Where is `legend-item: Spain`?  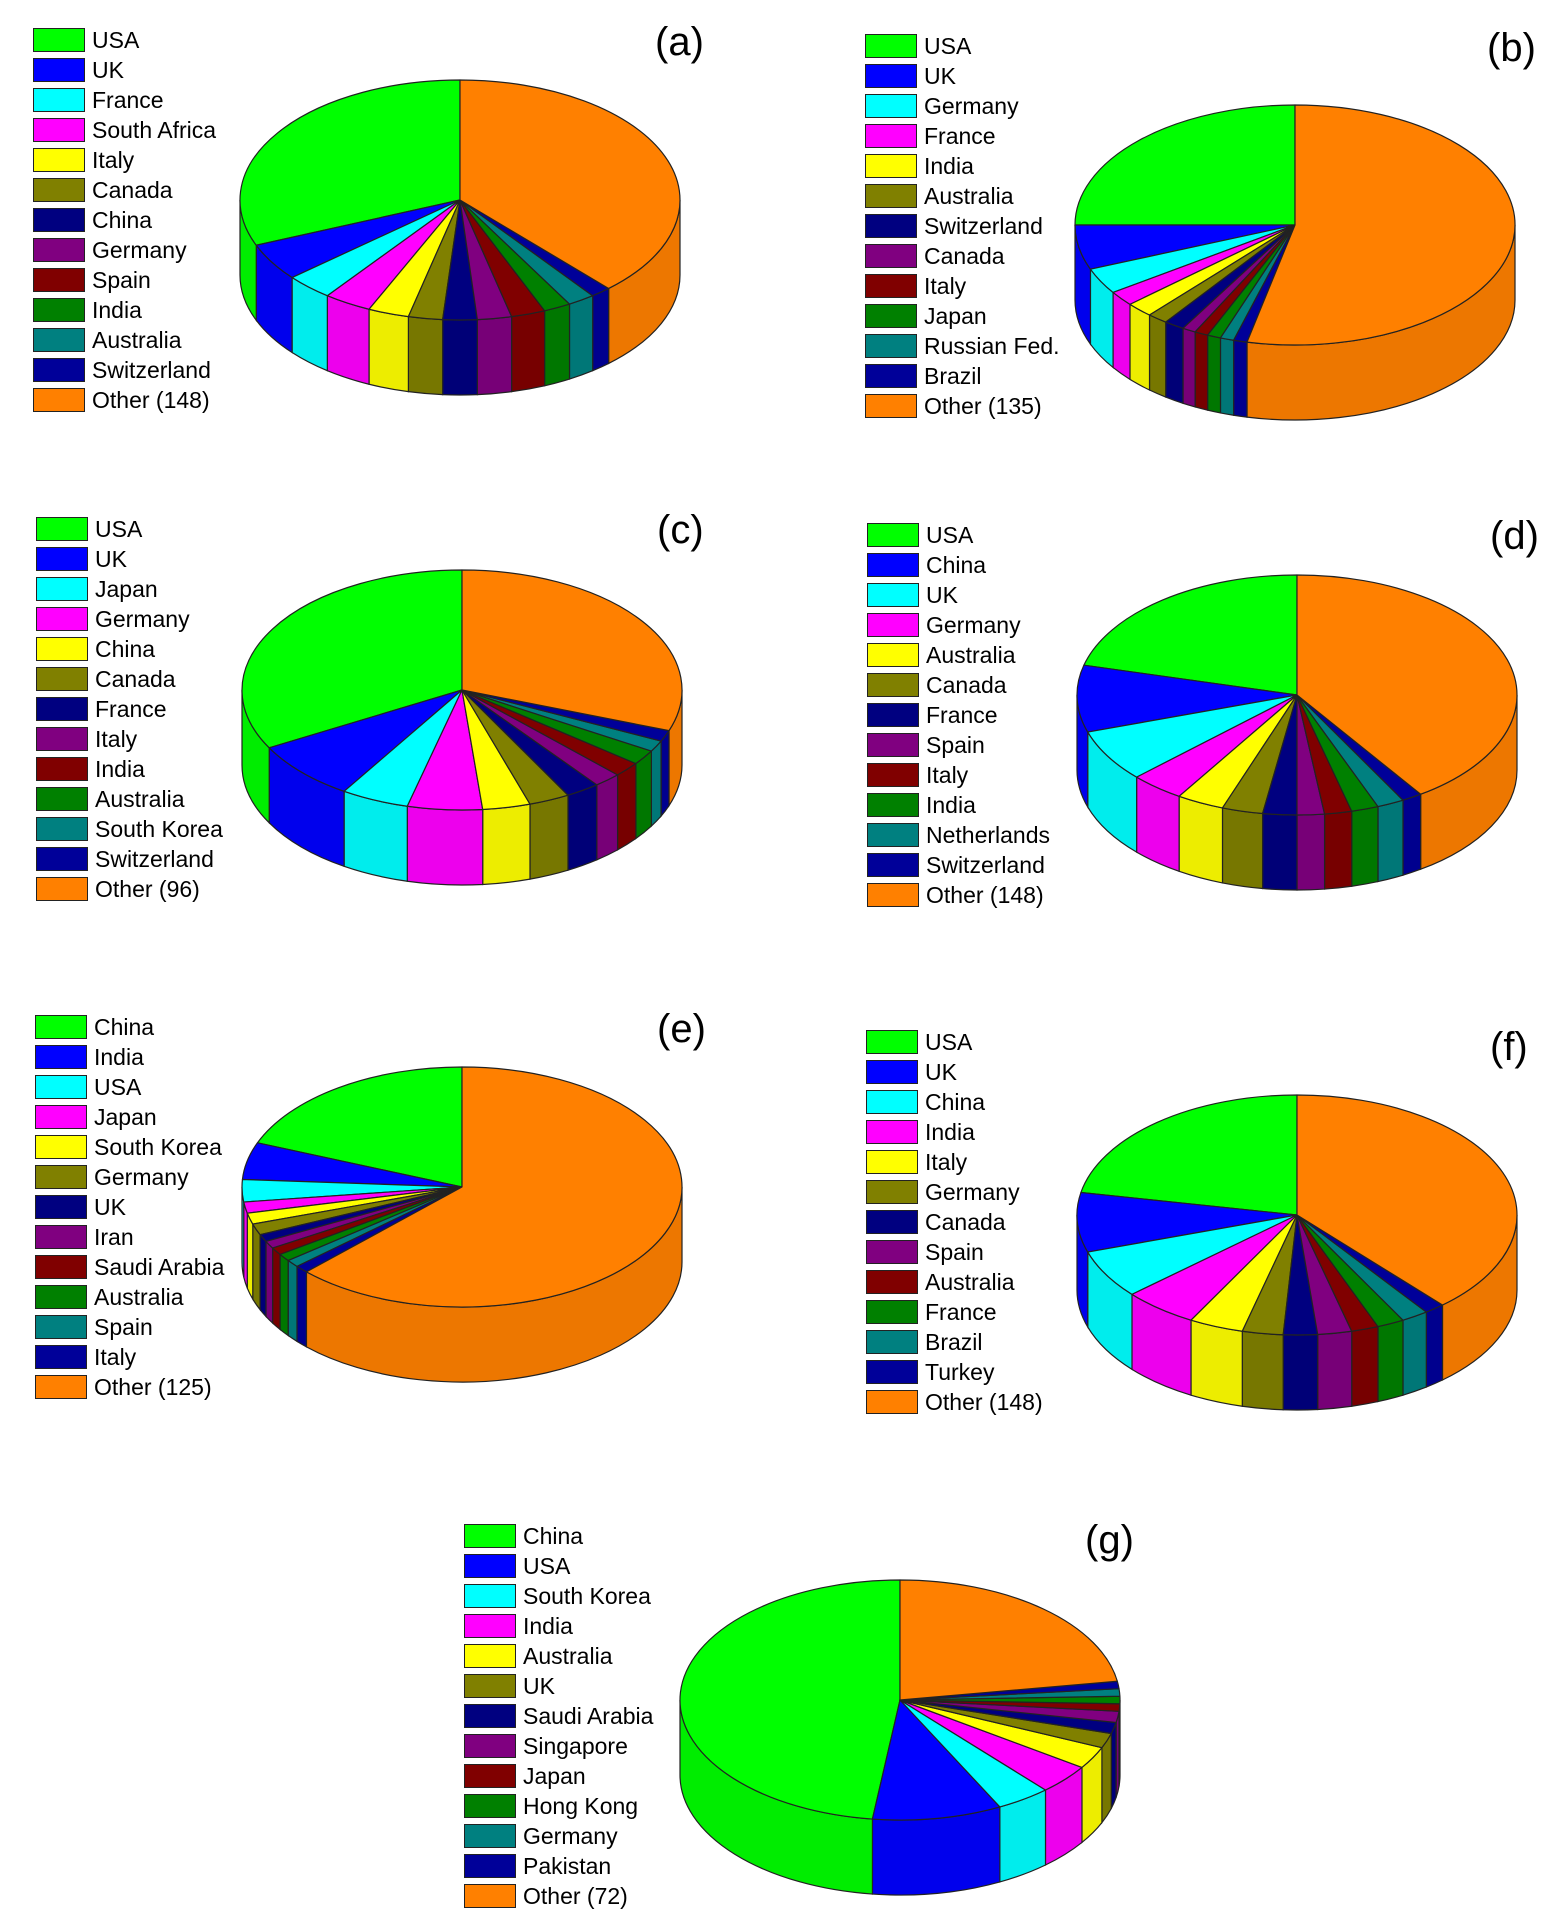
legend-item: Spain is located at coordinates (958, 745).